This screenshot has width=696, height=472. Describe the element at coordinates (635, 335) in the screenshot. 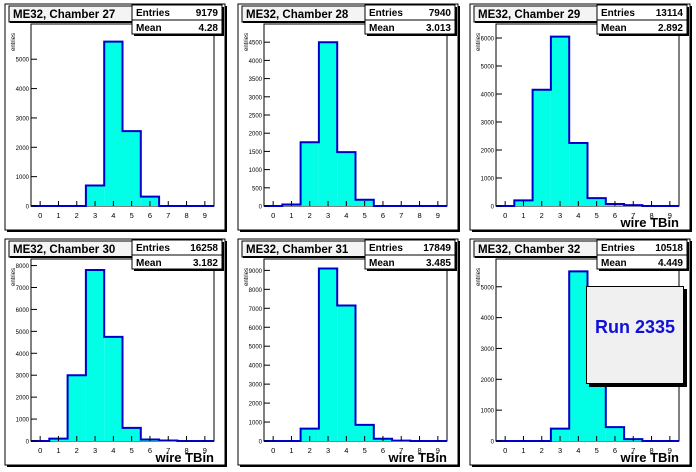

I see `run-label-box: Run 2335` at that location.